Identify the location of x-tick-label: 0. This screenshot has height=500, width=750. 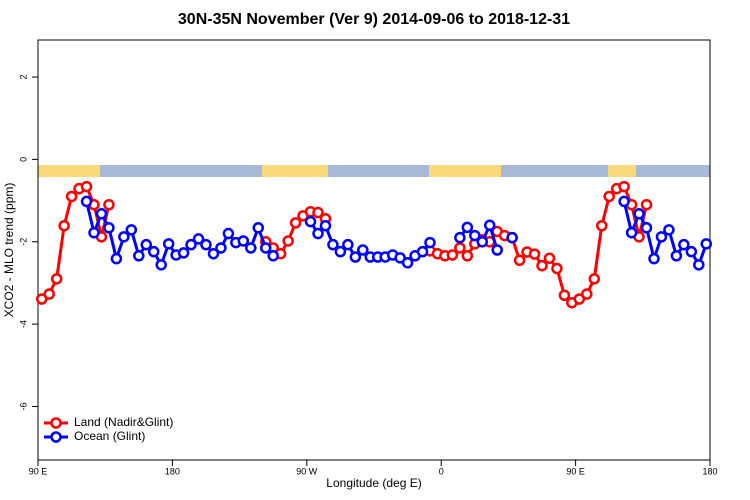
(441, 471).